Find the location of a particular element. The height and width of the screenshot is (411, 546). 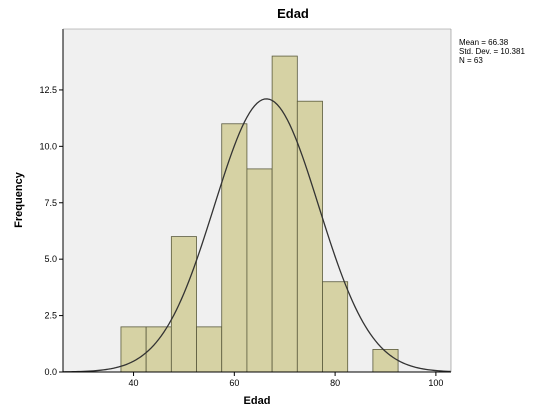

x-tick-label: 80 is located at coordinates (335, 383).